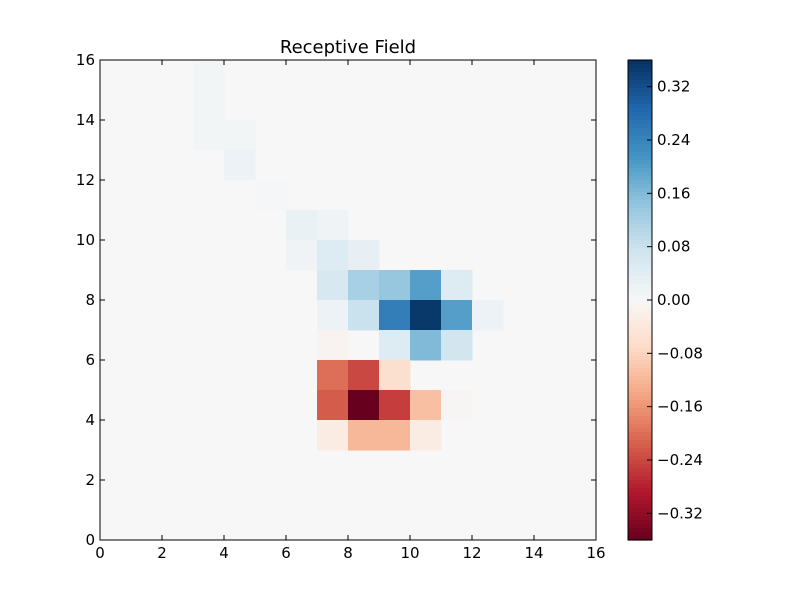 The width and height of the screenshot is (800, 604). I want to click on x-tick-label: 10, so click(409, 553).